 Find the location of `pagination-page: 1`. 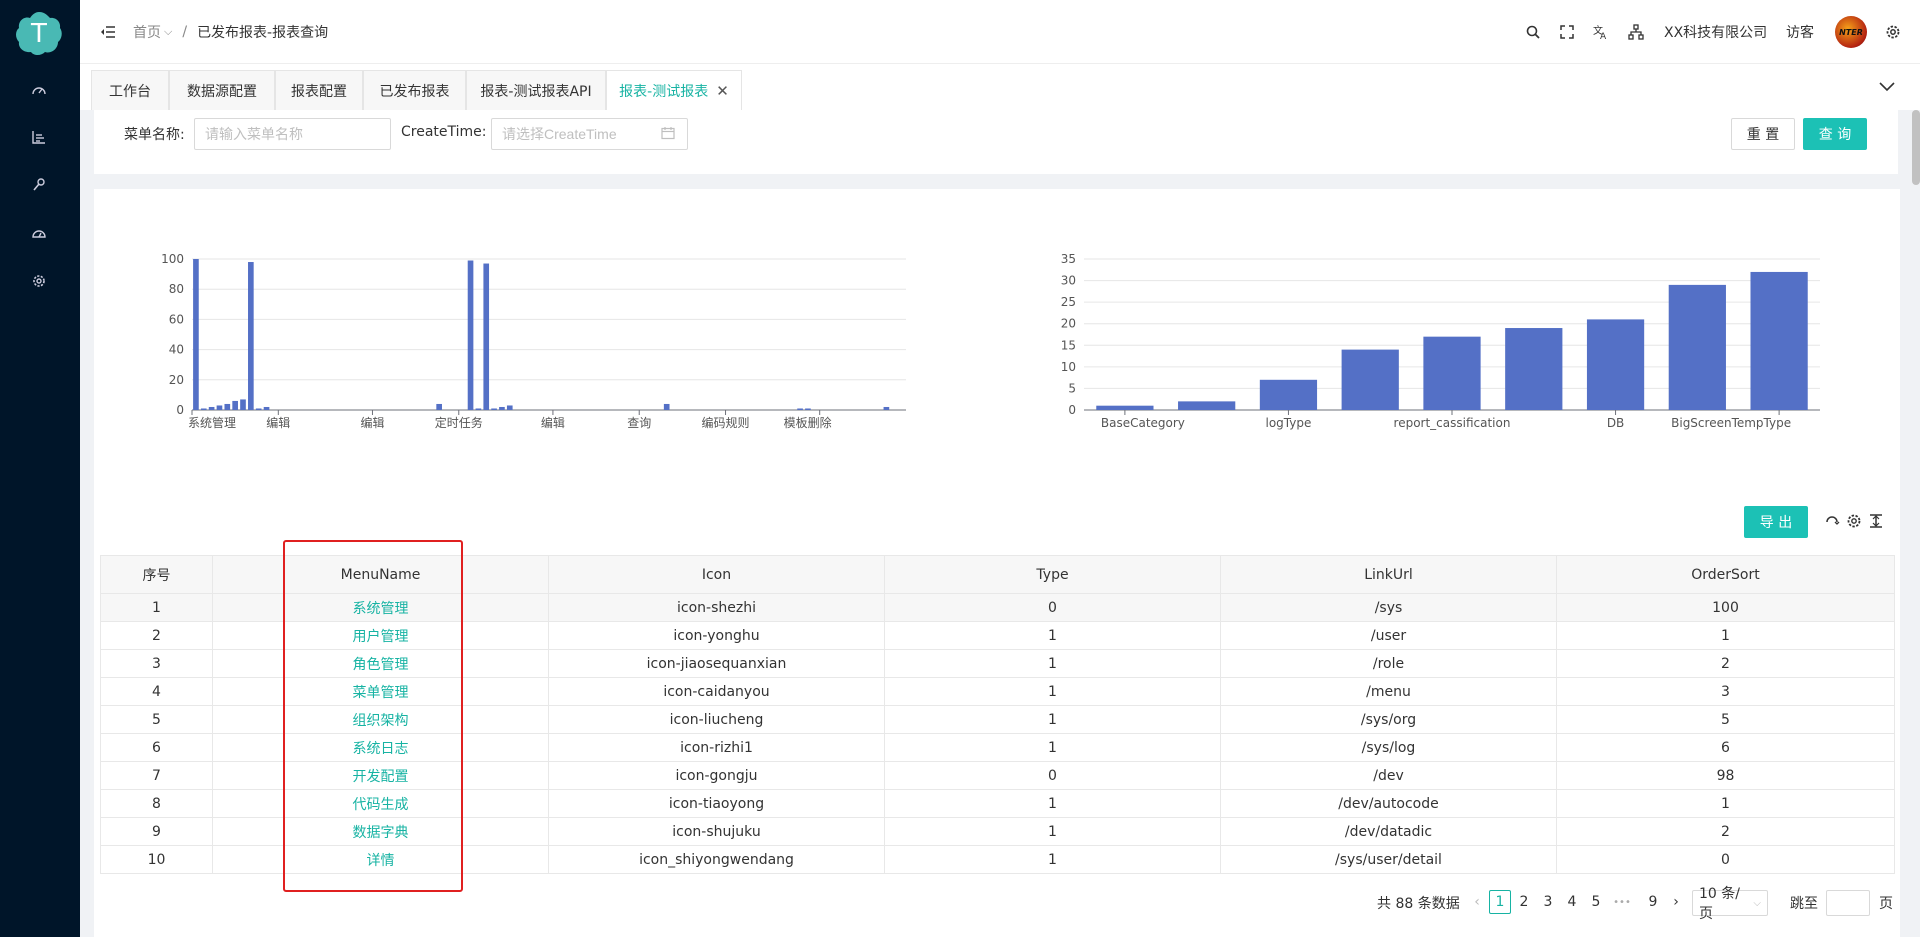

pagination-page: 1 is located at coordinates (1500, 902).